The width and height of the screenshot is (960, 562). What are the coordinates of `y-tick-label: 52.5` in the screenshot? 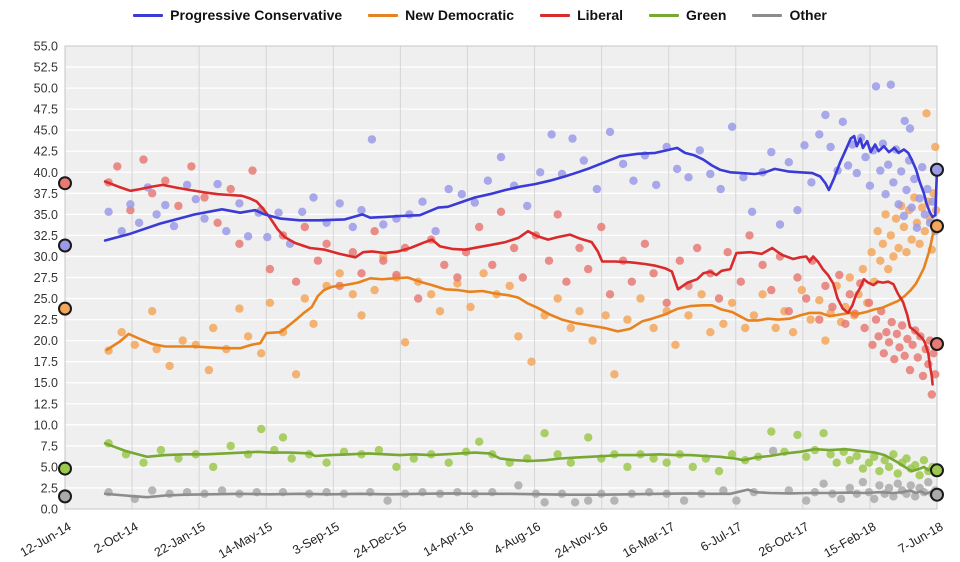 It's located at (46, 68).